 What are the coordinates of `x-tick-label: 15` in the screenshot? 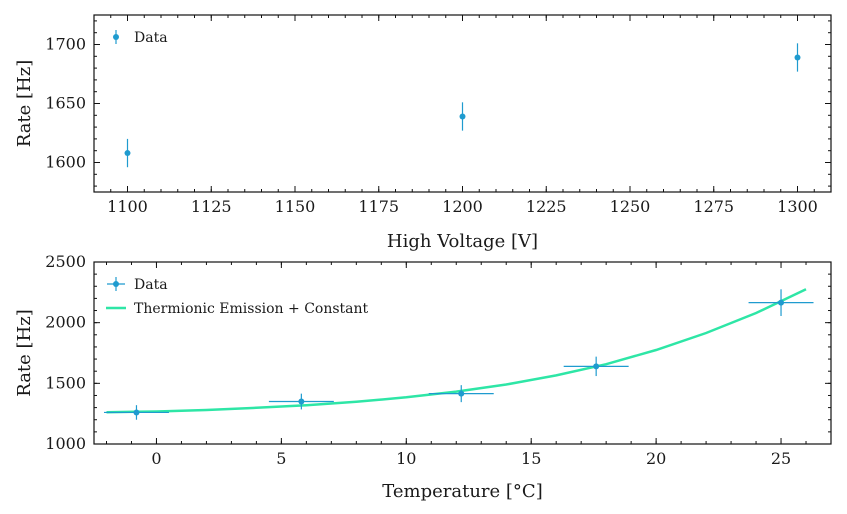 It's located at (531, 458).